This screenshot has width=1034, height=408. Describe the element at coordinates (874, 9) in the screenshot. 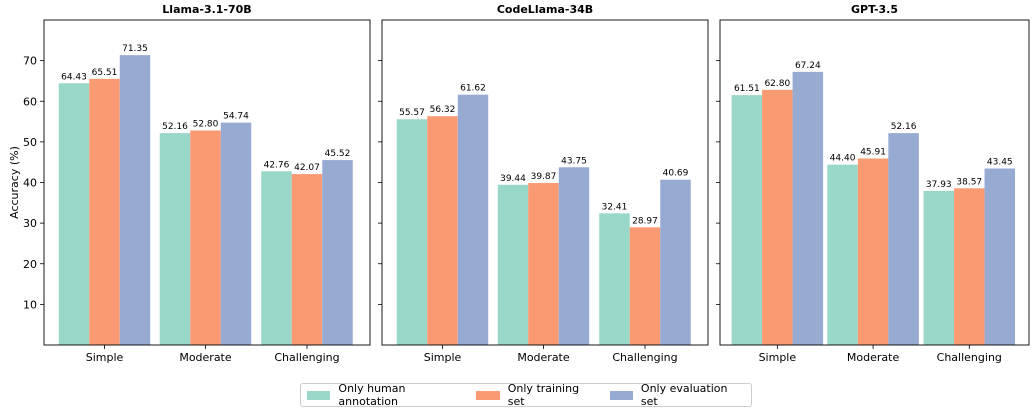

I see `panel-title-2: GPT-3.5` at that location.